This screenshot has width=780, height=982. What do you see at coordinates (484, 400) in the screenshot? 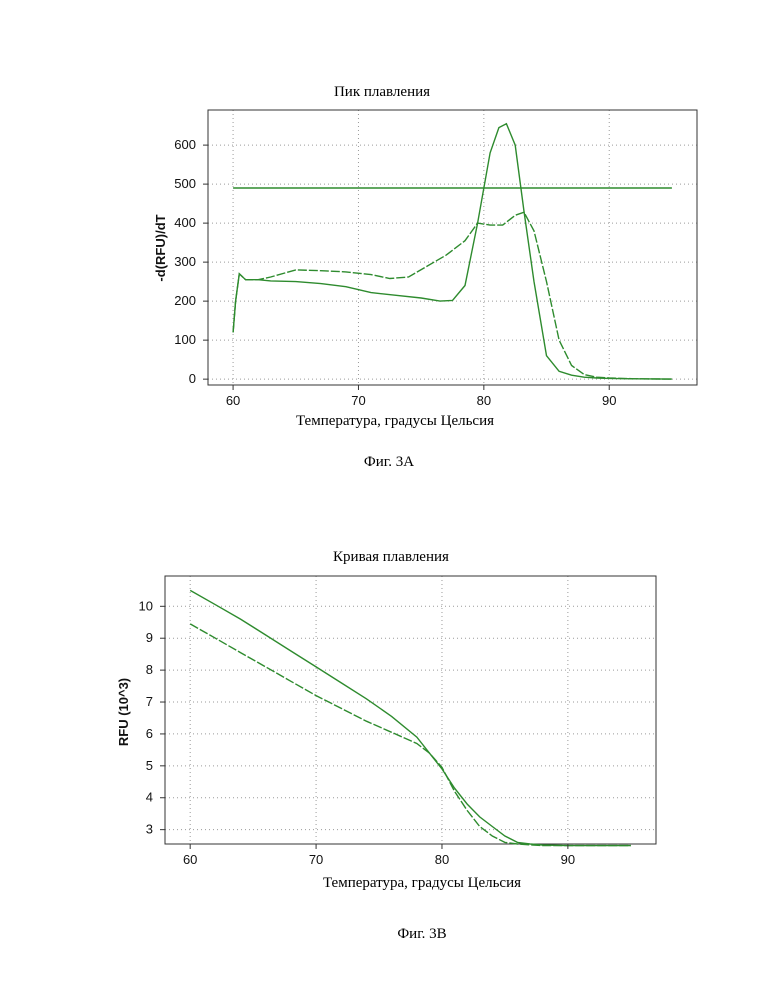
I see `chart-a-x-tick-label: 80` at bounding box center [484, 400].